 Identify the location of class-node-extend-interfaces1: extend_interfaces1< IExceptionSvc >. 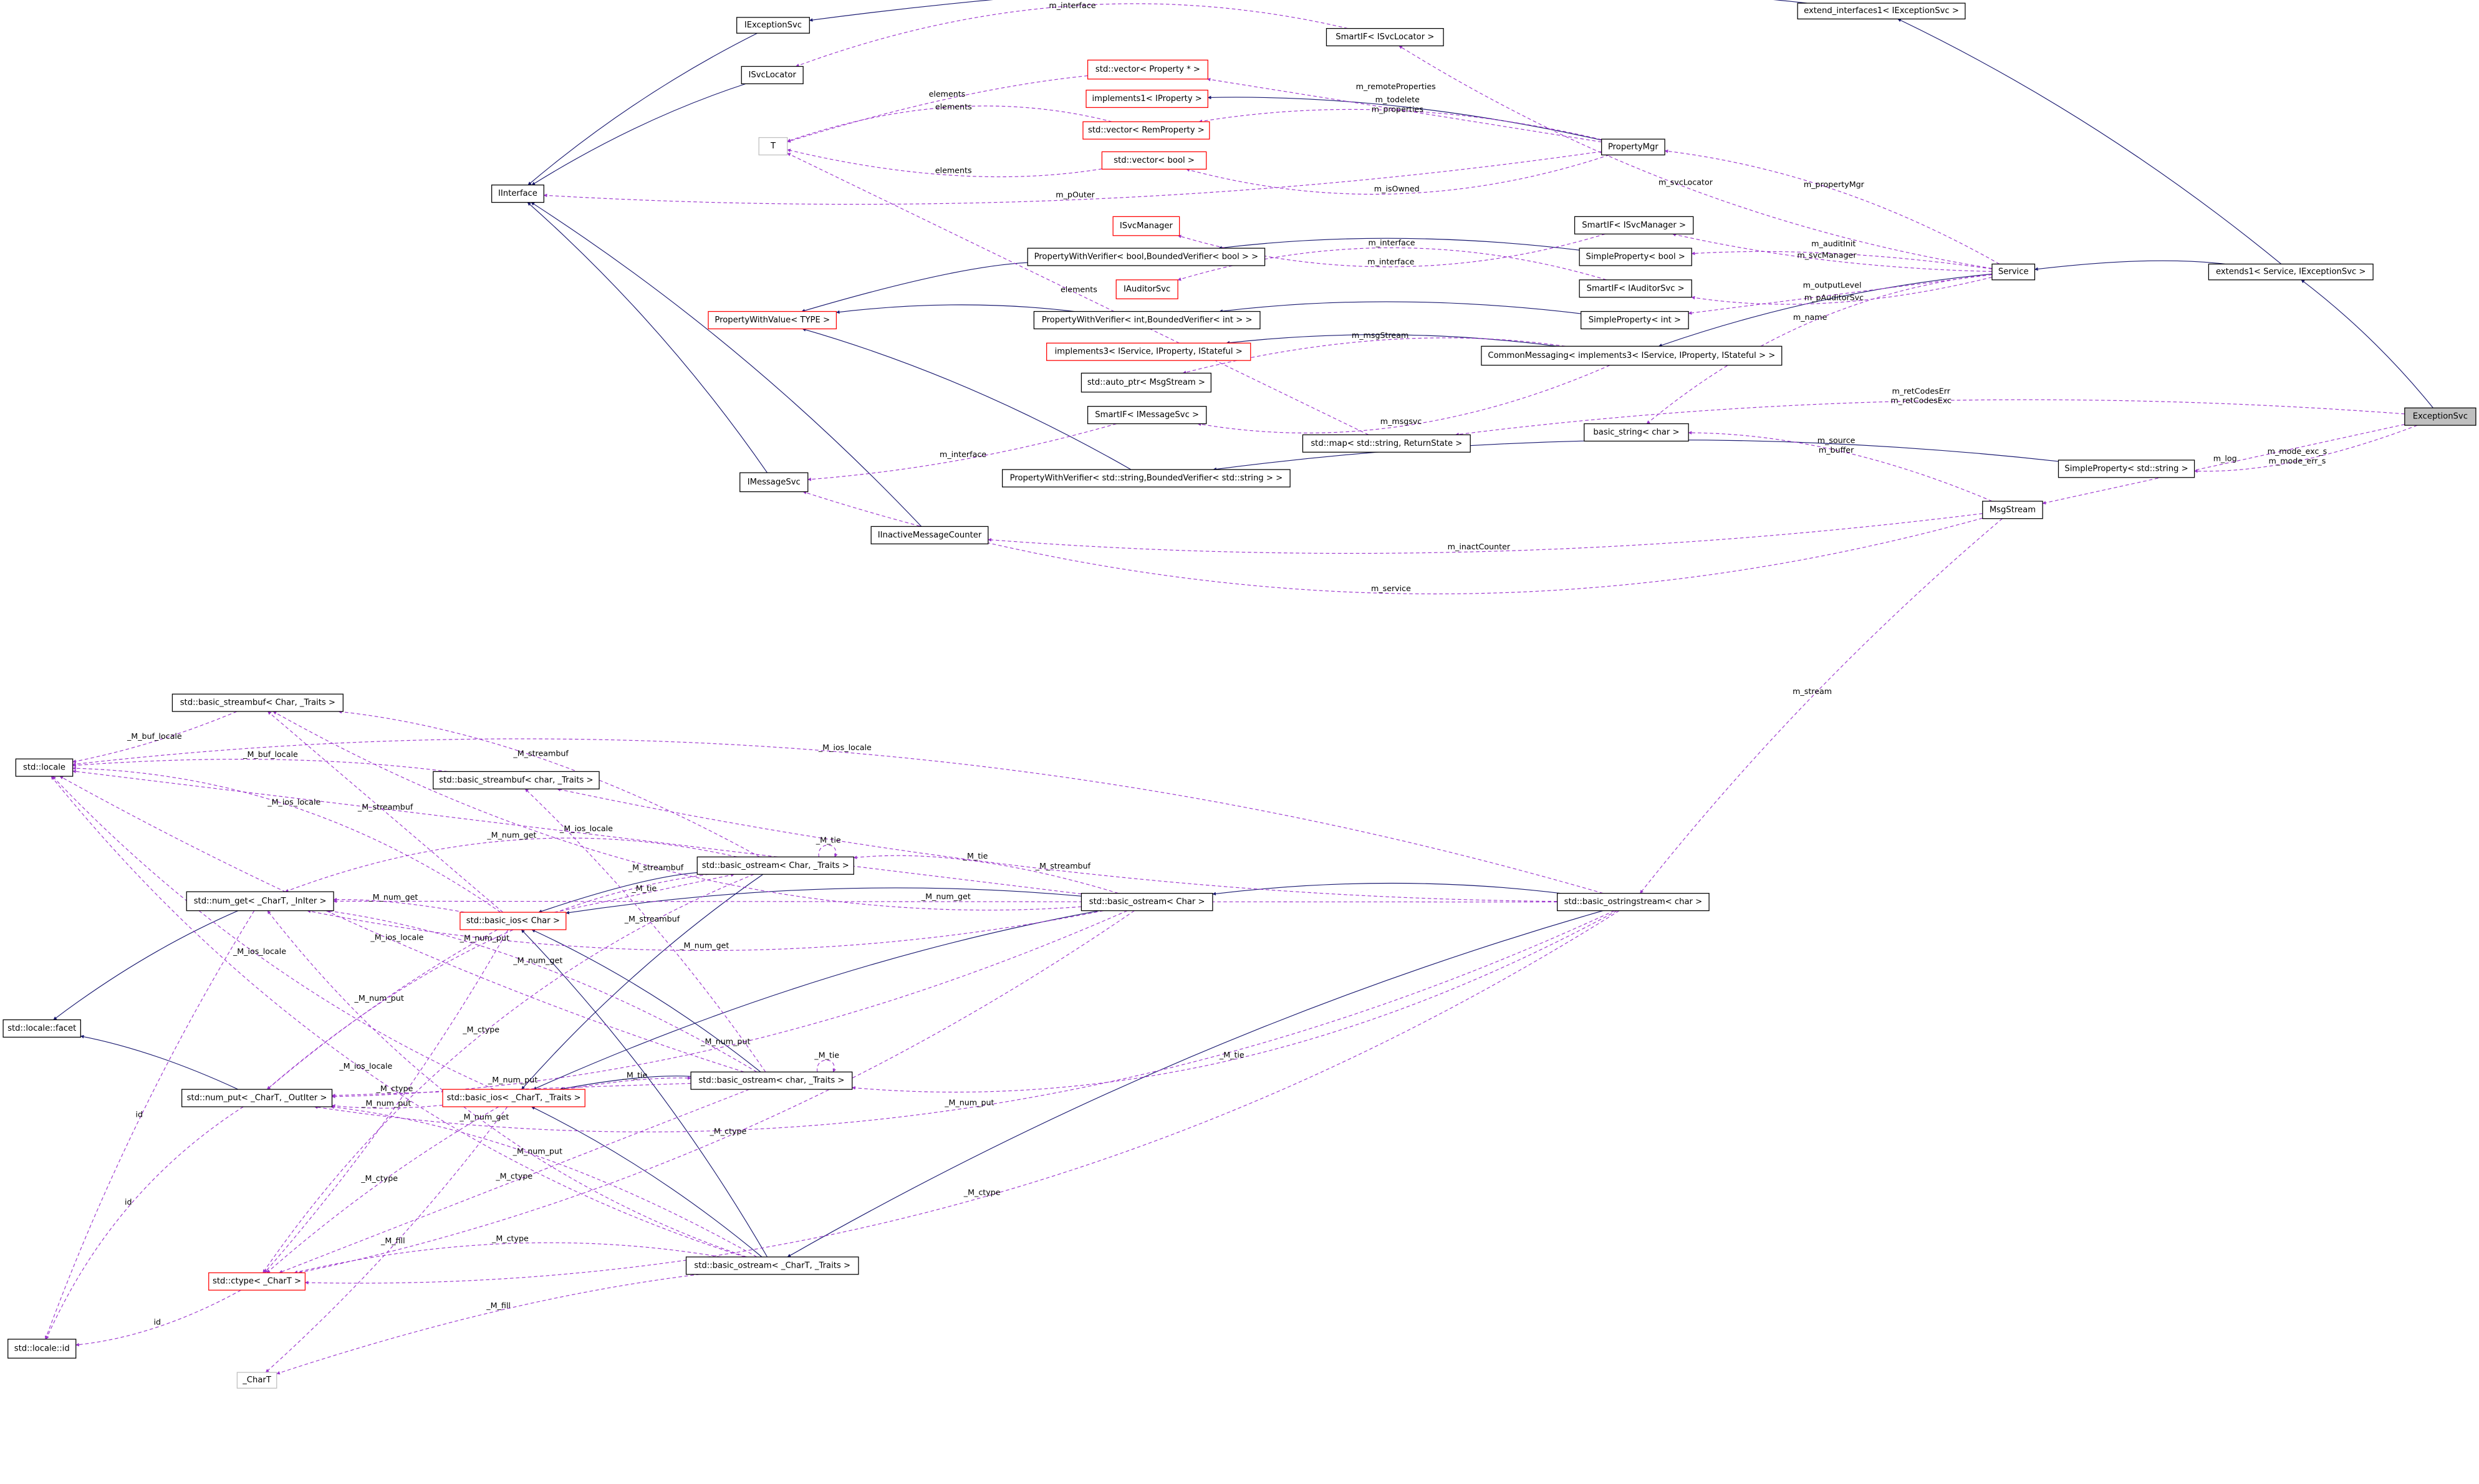
(1881, 11).